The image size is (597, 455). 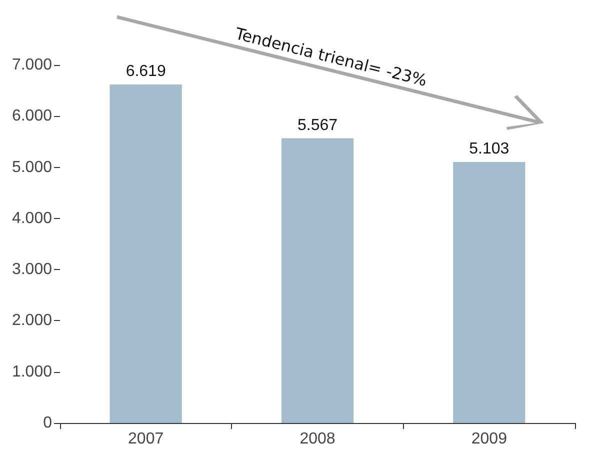 I want to click on y-tick-label: 1.000, so click(x=32, y=371).